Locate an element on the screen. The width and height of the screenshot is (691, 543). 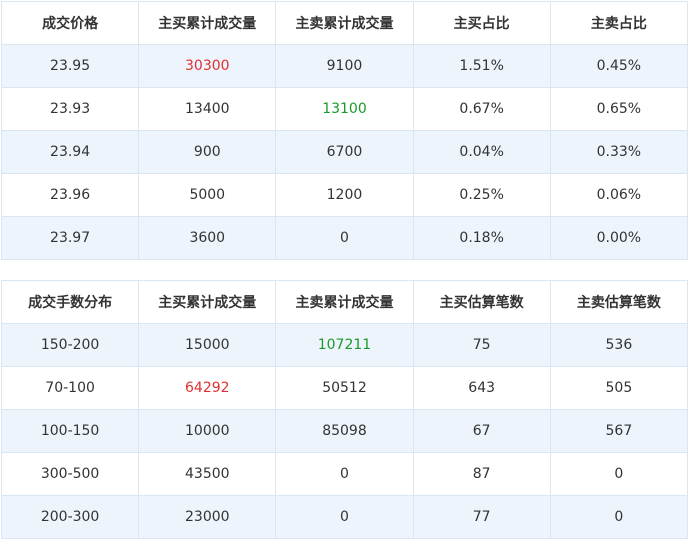
cell-sell-ratio: 0.33% is located at coordinates (619, 152).